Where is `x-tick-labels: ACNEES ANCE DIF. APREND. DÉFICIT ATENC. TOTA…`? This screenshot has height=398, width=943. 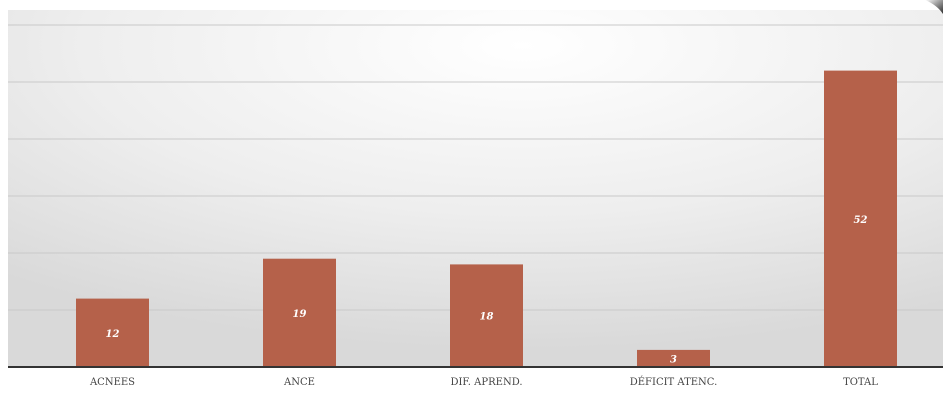
x-tick-labels: ACNEES ANCE DIF. APREND. DÉFICIT ATENC. TOTA… is located at coordinates (483, 382).